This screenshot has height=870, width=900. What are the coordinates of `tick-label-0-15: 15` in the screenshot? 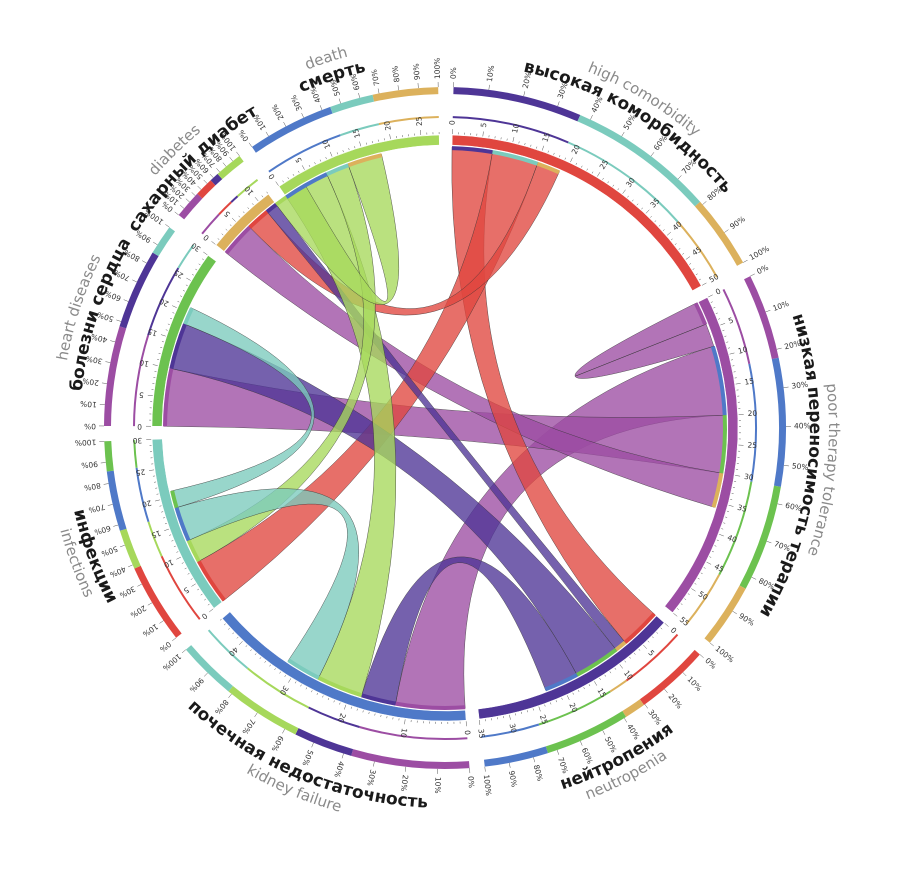 It's located at (546, 137).